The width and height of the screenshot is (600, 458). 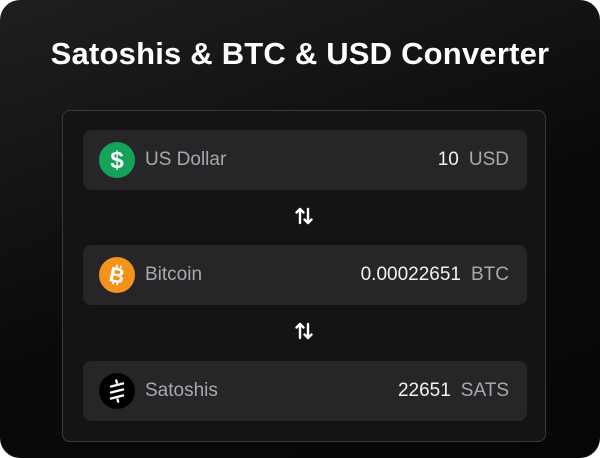 I want to click on sats-amount-input: 22651, so click(x=424, y=390).